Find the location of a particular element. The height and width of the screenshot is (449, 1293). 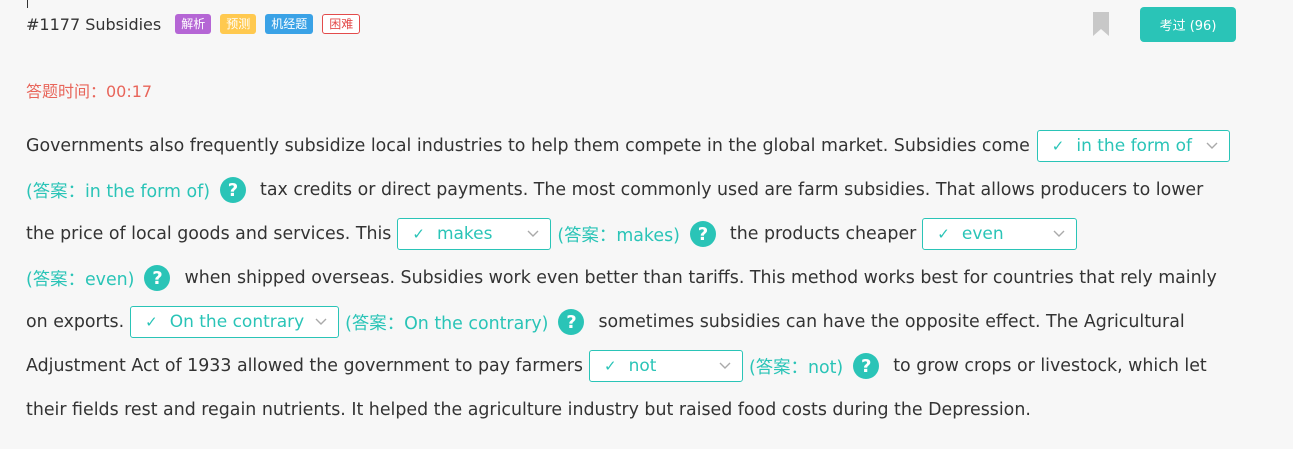

question-header: #1177 Subsidies 解析 预测 机经题 困难 is located at coordinates (197, 24).